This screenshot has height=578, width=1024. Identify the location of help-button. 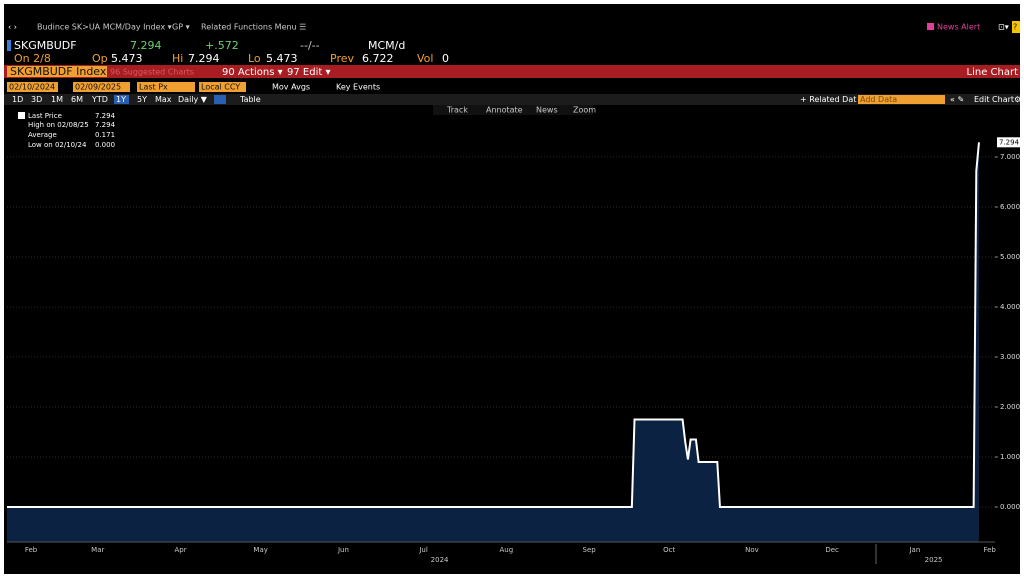
(1016, 27).